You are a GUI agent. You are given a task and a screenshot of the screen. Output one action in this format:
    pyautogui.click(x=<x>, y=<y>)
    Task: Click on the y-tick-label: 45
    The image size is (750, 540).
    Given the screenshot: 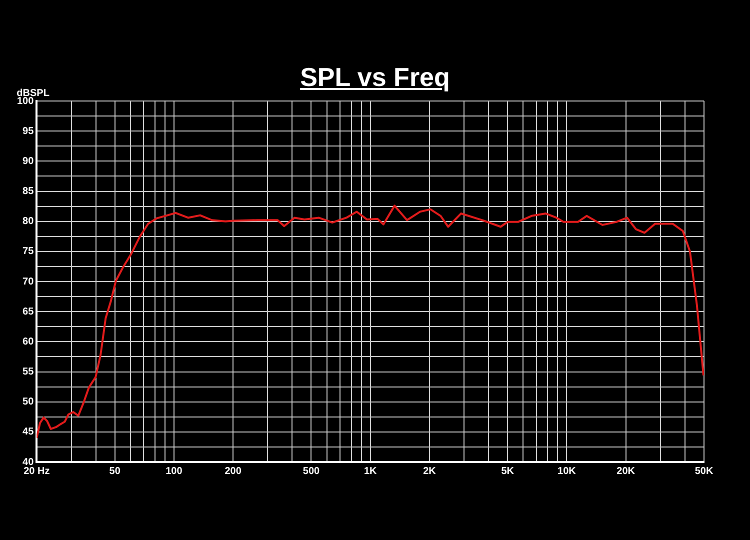 What is the action you would take?
    pyautogui.click(x=28, y=432)
    